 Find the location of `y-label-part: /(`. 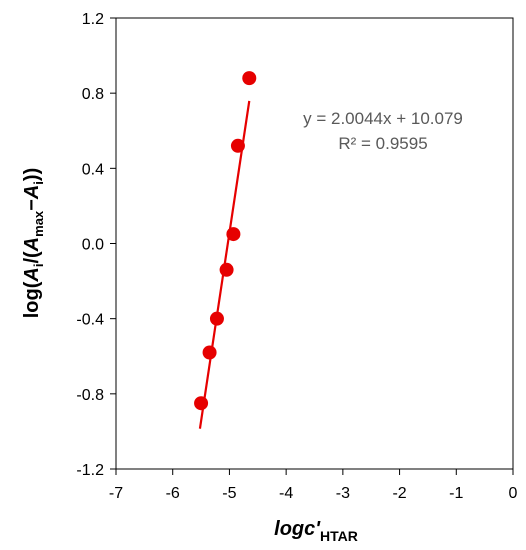

y-label-part: /( is located at coordinates (32, 257).